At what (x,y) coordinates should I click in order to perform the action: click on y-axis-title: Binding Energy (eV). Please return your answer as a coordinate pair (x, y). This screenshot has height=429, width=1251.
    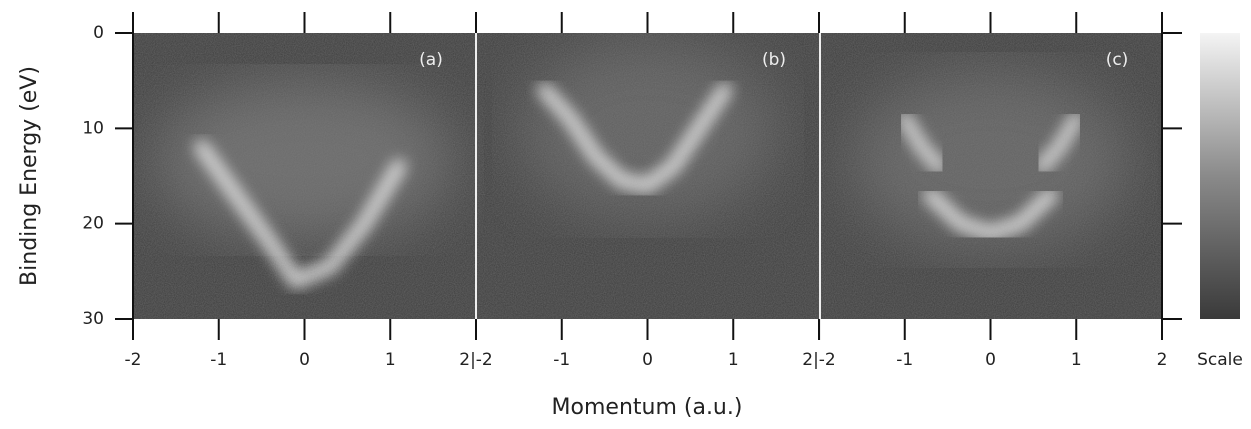
    Looking at the image, I should click on (29, 176).